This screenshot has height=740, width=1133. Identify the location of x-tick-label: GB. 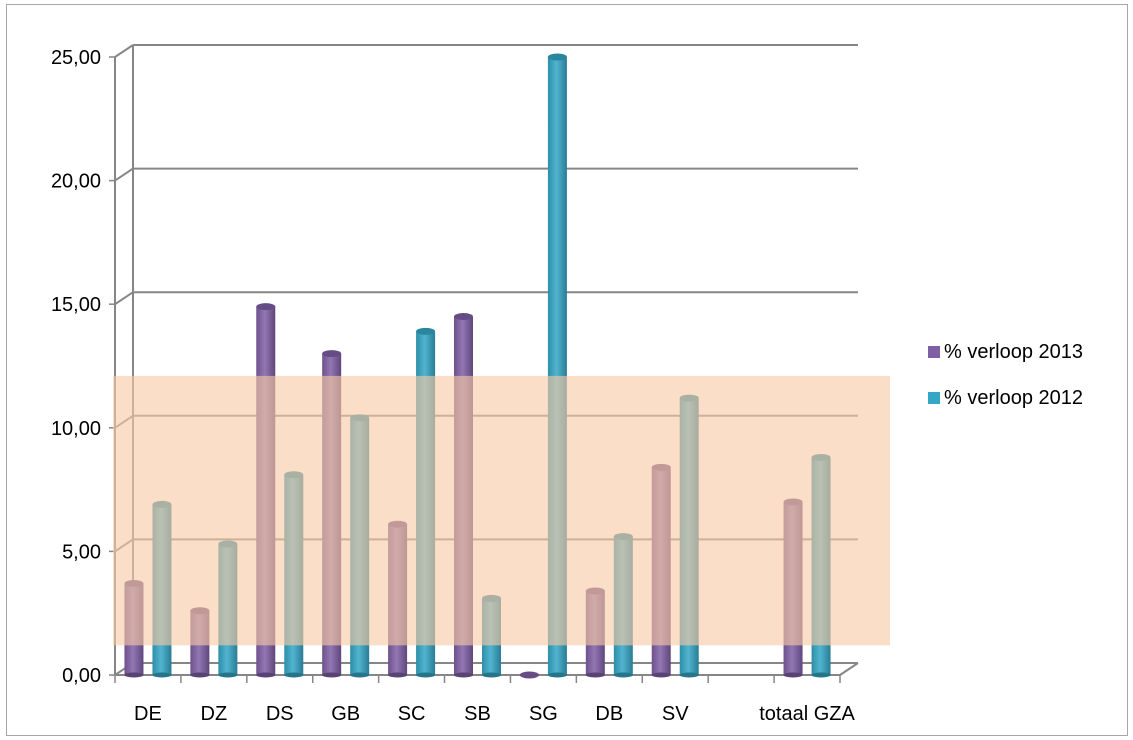
(345, 714).